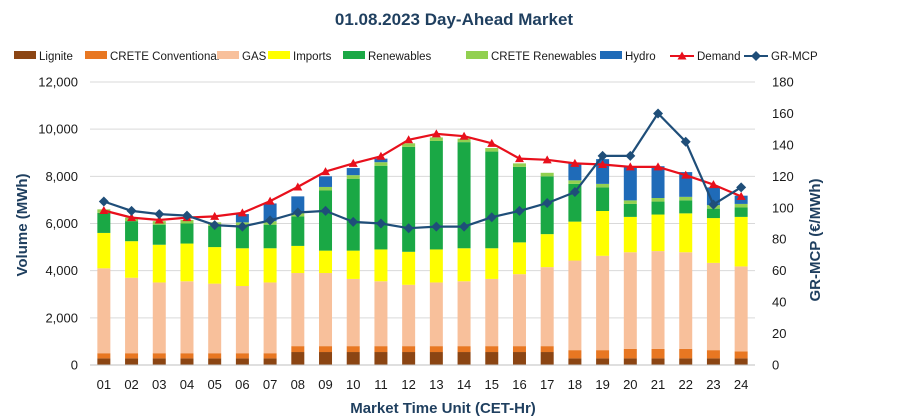  What do you see at coordinates (575, 171) in the screenshot?
I see `bar-hydro` at bounding box center [575, 171].